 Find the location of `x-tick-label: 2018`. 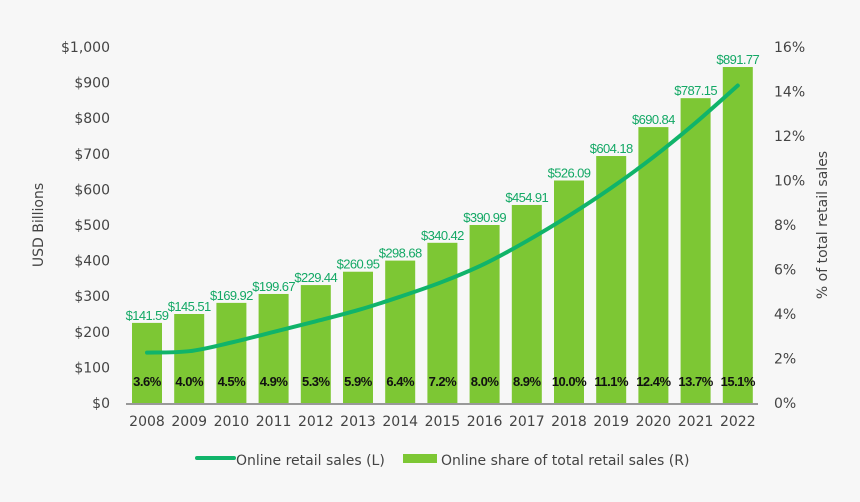

x-tick-label: 2018 is located at coordinates (569, 422).